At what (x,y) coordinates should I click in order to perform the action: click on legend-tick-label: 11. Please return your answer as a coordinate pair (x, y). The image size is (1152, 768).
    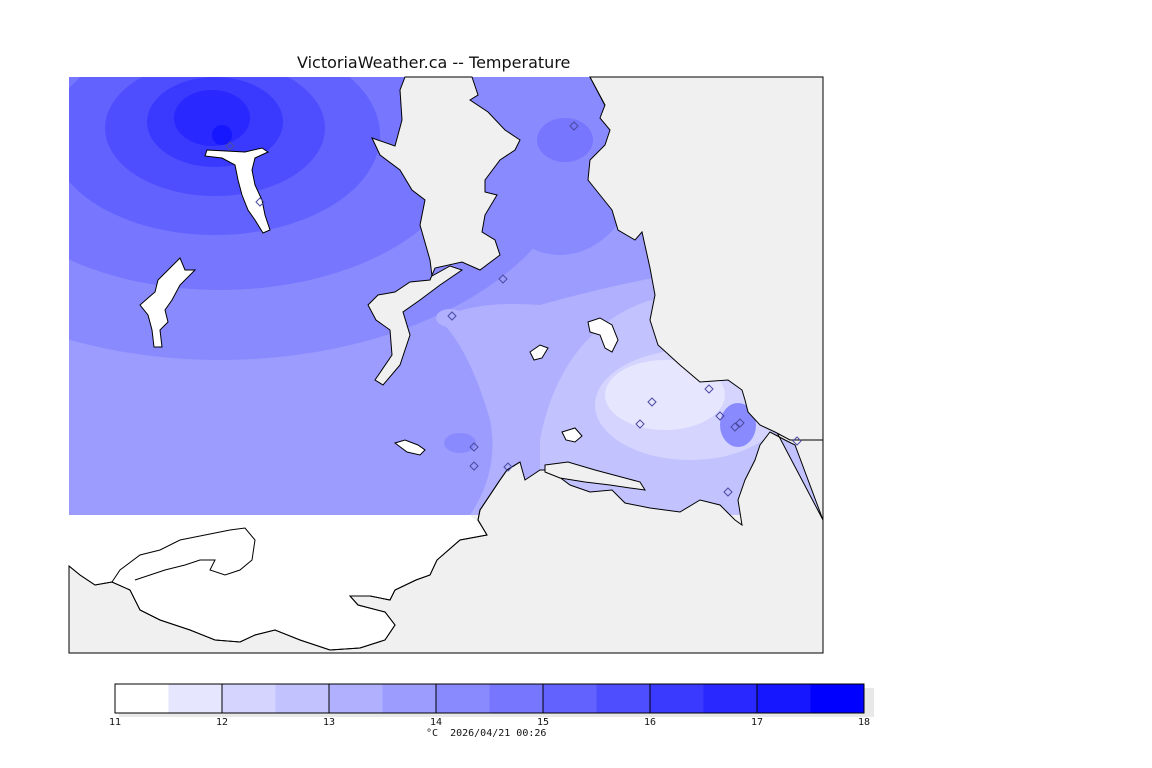
    Looking at the image, I should click on (115, 722).